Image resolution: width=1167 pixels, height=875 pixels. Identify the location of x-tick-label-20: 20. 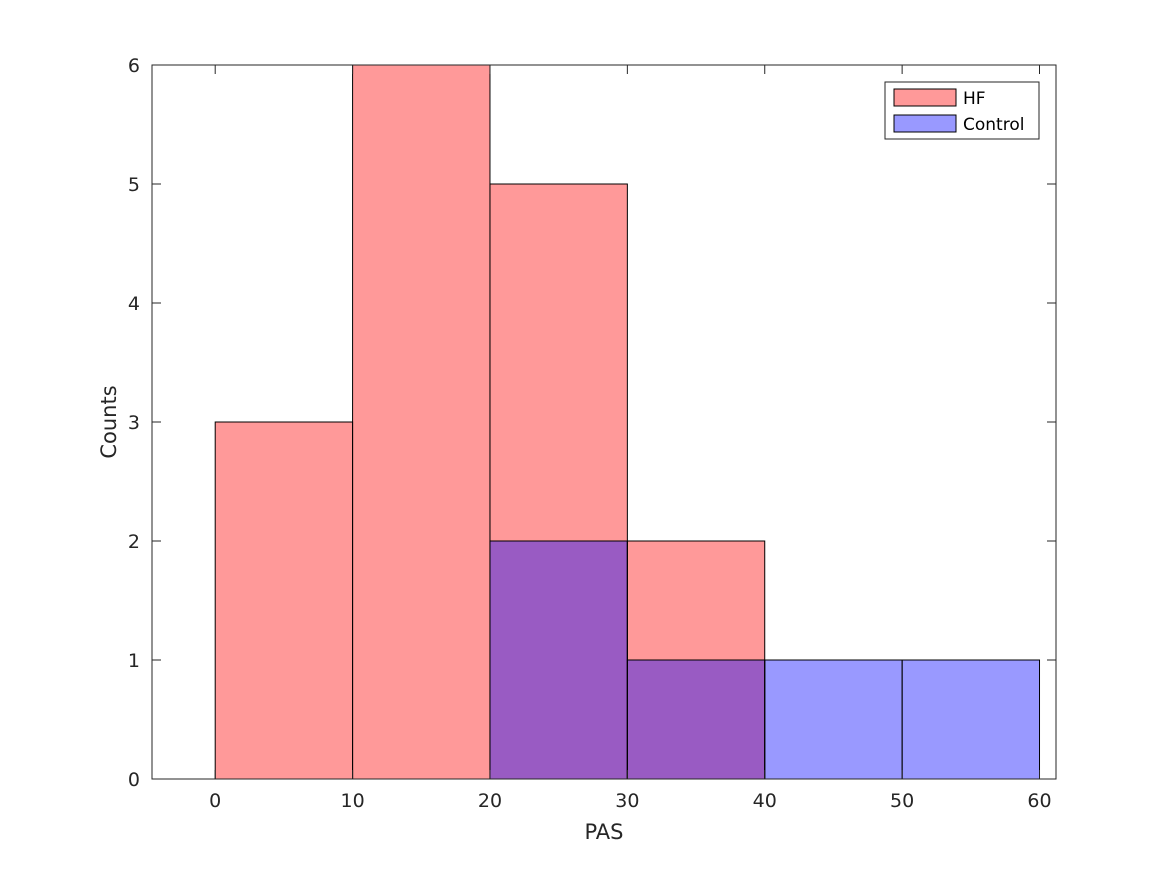
(490, 801).